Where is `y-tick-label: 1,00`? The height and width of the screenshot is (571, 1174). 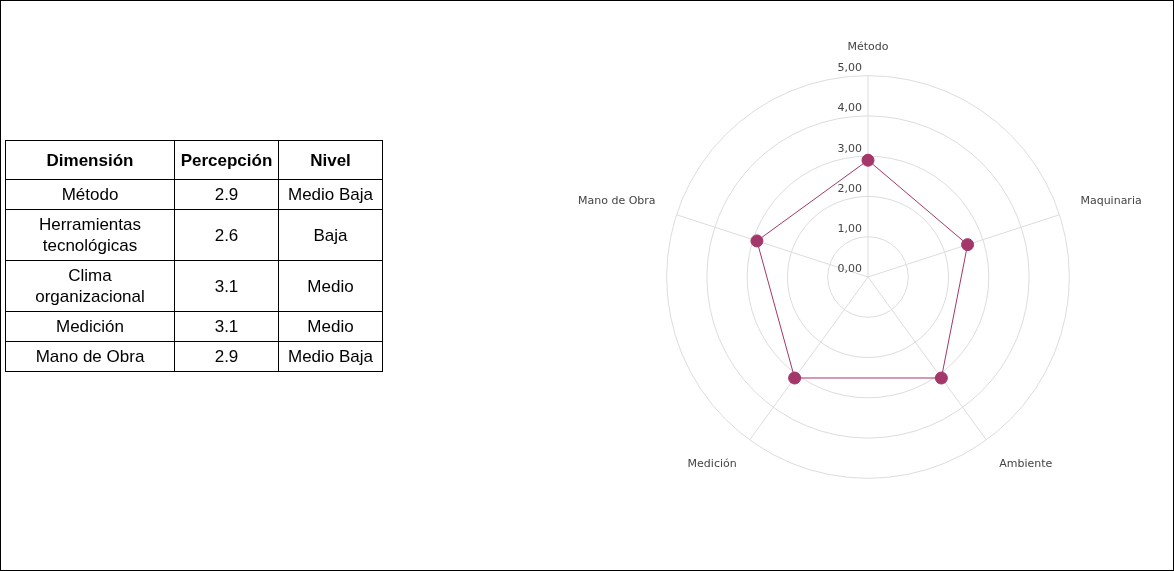 y-tick-label: 1,00 is located at coordinates (849, 229).